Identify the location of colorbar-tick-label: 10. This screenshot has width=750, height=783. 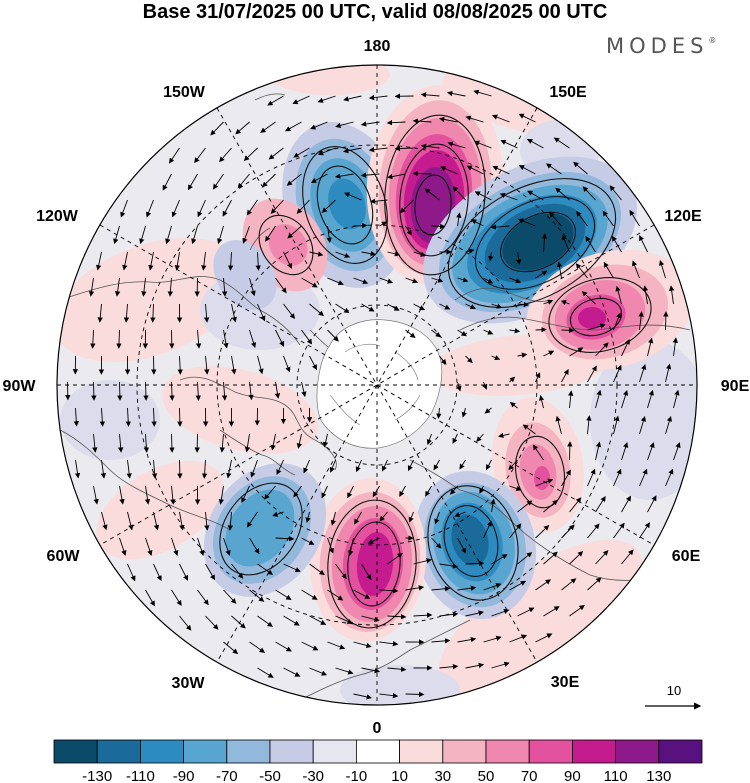
(399, 775).